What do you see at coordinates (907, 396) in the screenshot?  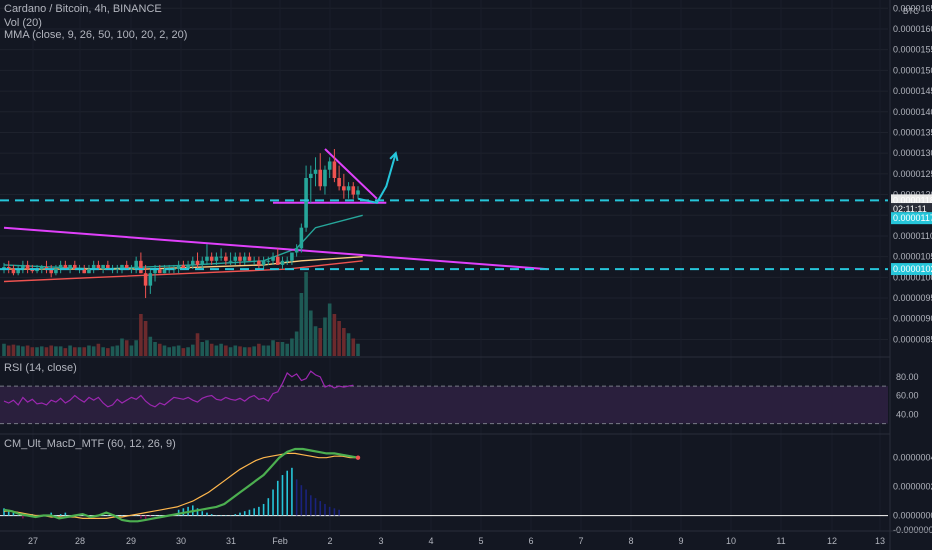 I see `rsi-tick-label: 60.00` at bounding box center [907, 396].